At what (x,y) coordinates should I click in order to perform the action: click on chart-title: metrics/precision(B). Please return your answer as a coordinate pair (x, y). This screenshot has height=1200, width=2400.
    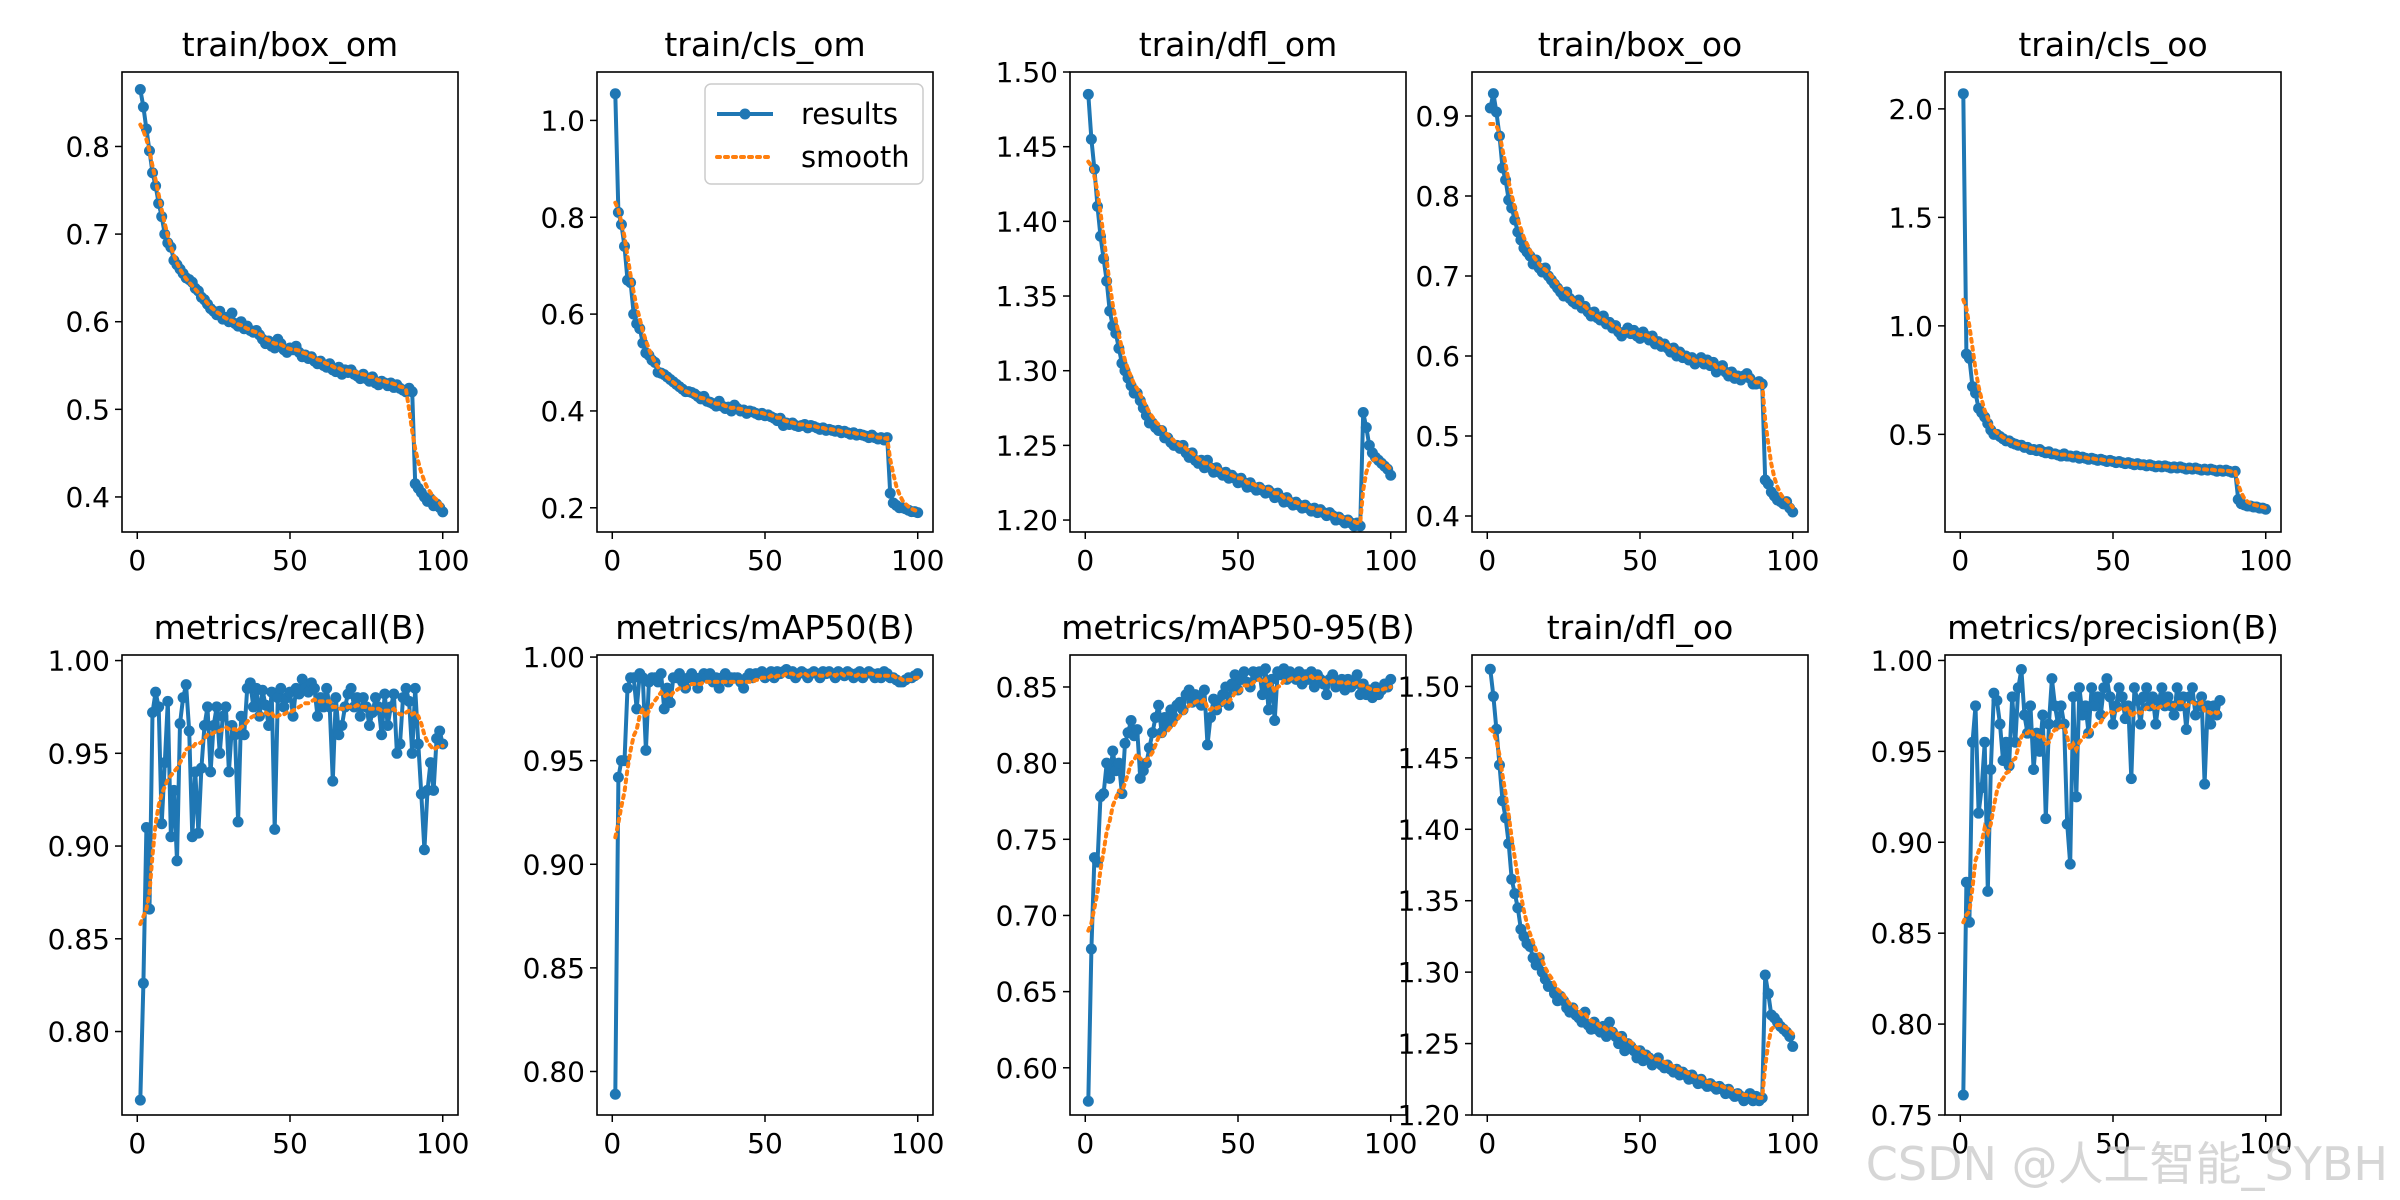
    Looking at the image, I should click on (2113, 627).